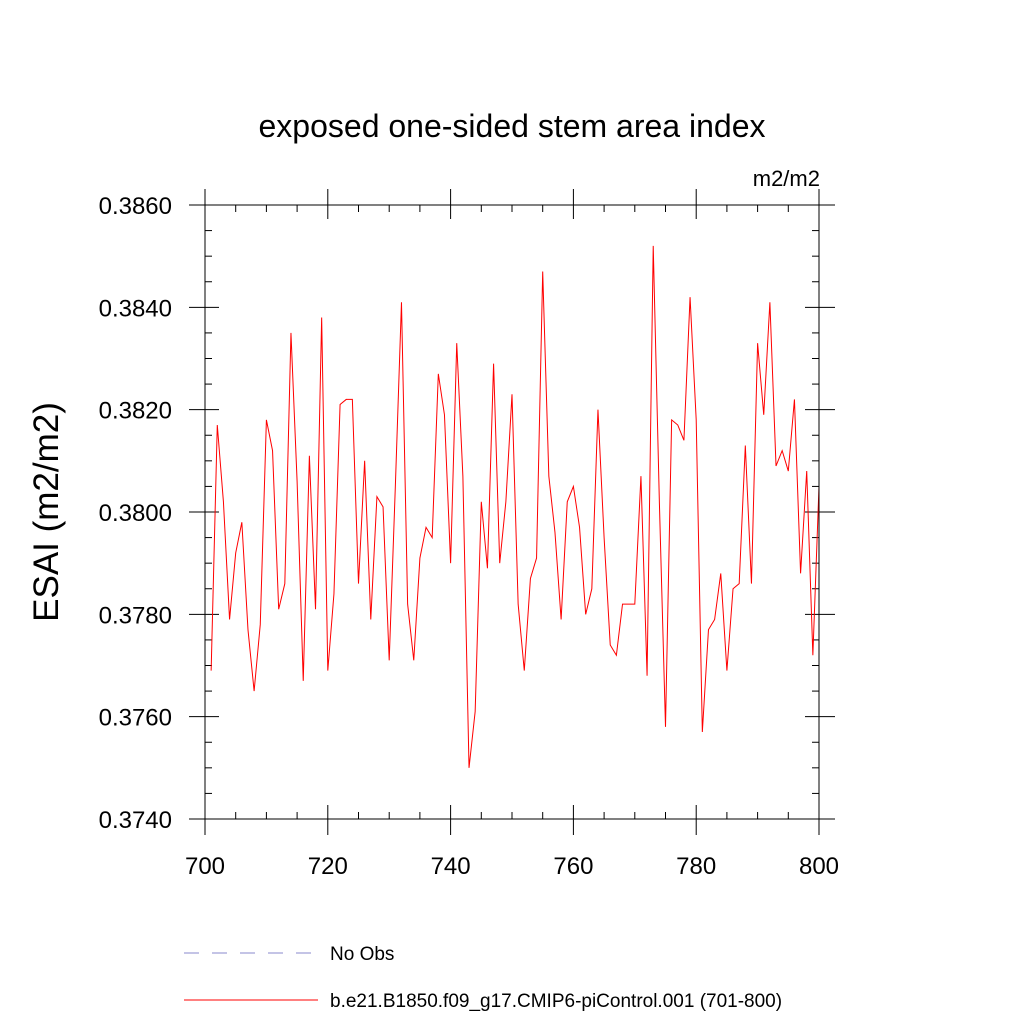 The height and width of the screenshot is (1024, 1024). I want to click on y-tick-label: 0.3780, so click(135, 615).